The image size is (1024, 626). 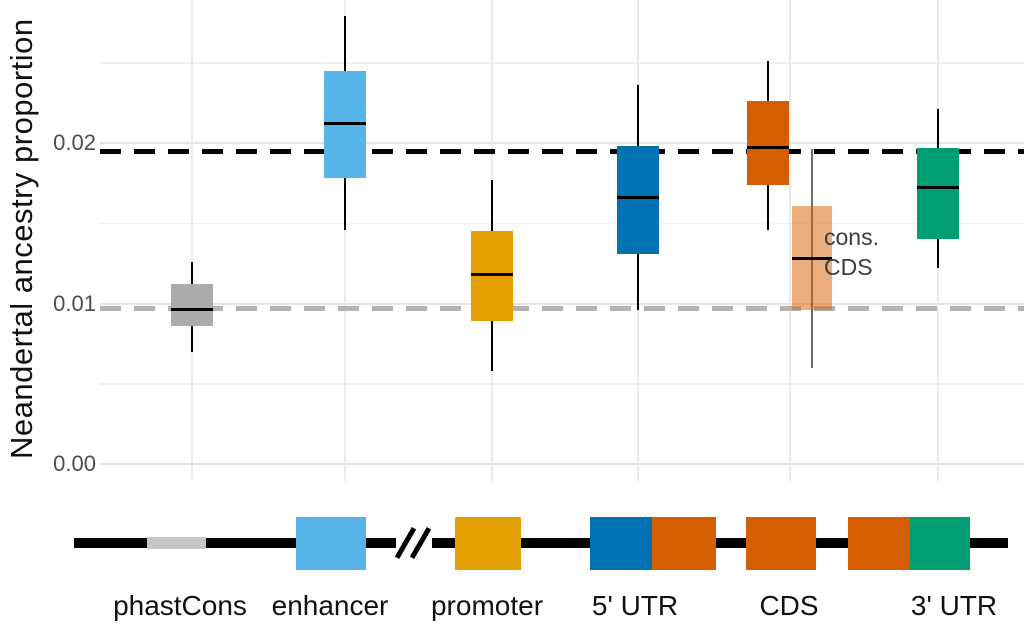 What do you see at coordinates (848, 267) in the screenshot?
I see `cons-cds-annotation-line2: CDS` at bounding box center [848, 267].